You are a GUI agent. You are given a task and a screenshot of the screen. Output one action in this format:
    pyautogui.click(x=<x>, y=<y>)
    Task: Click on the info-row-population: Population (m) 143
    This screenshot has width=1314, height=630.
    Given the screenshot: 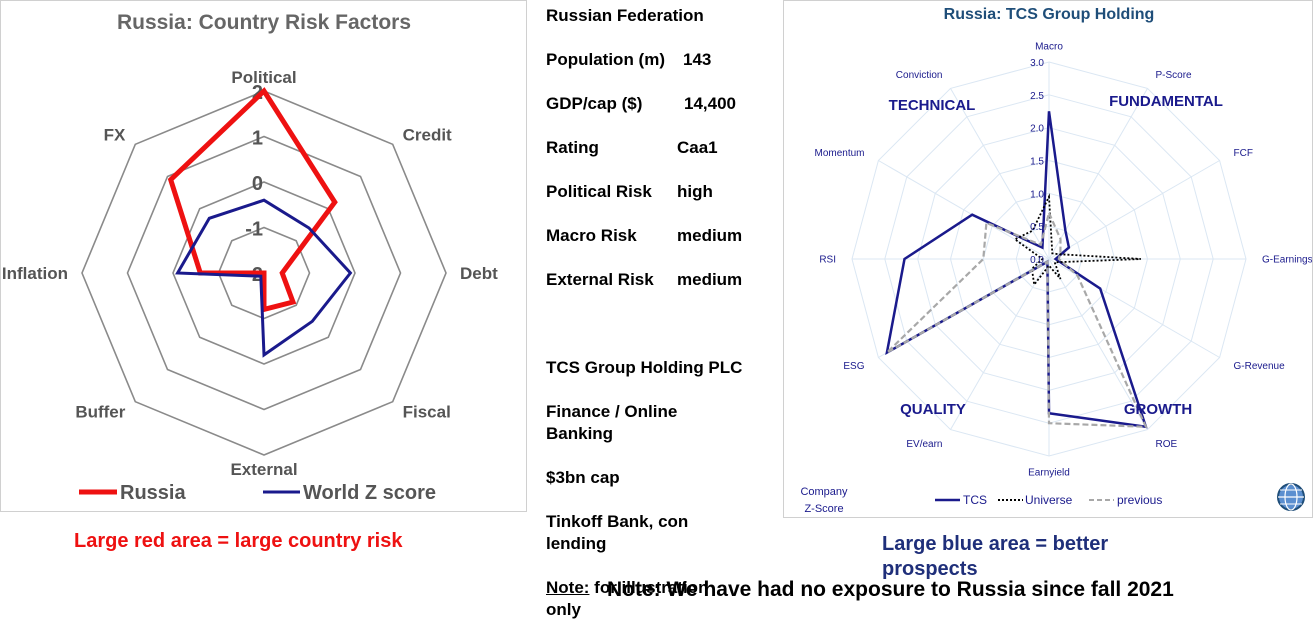 What is the action you would take?
    pyautogui.click(x=661, y=61)
    